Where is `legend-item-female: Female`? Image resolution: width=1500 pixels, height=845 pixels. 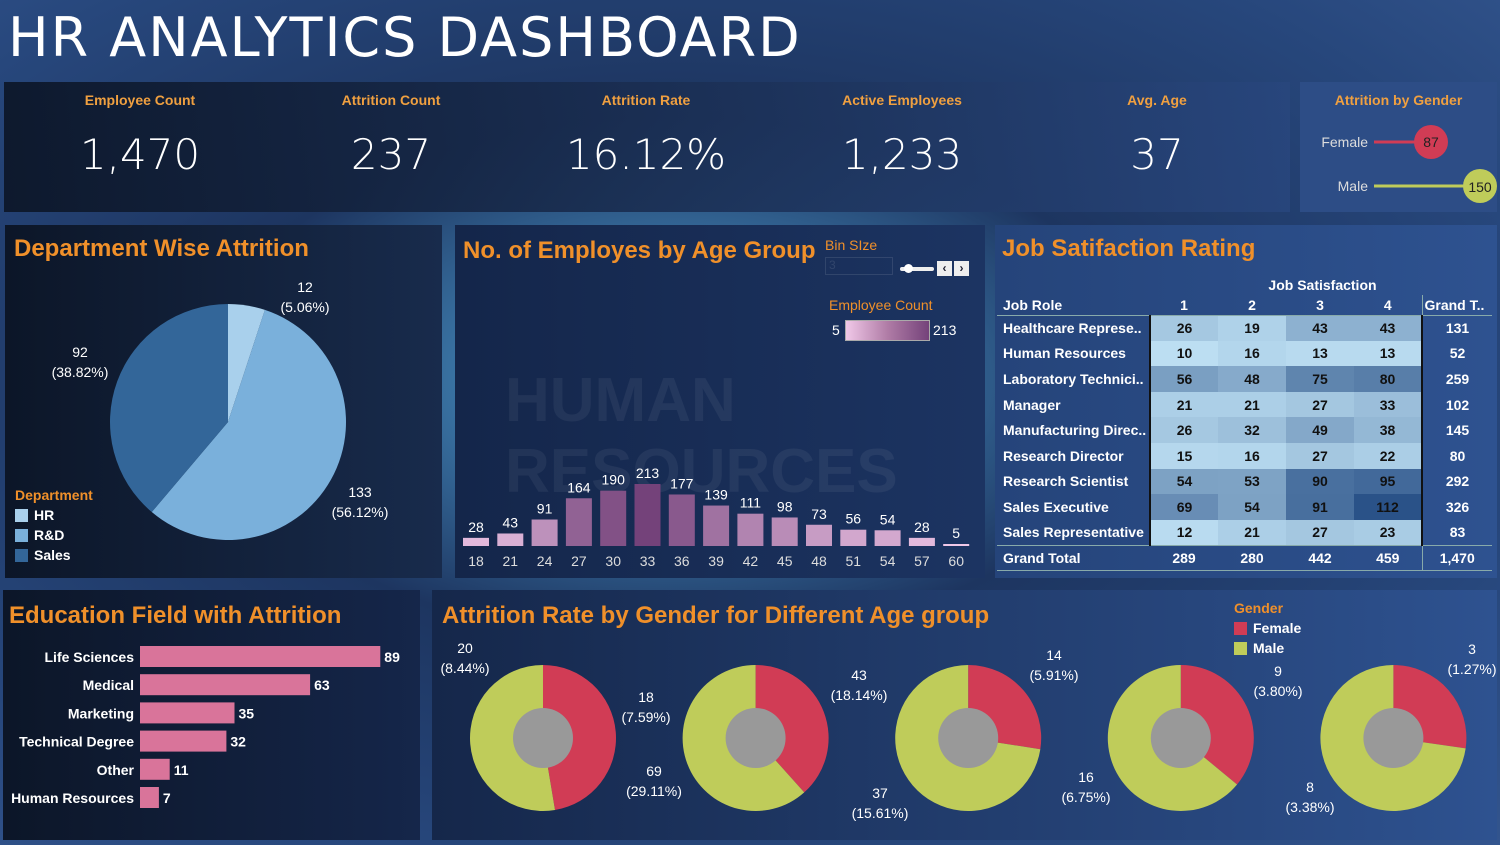
legend-item-female: Female is located at coordinates (1267, 628).